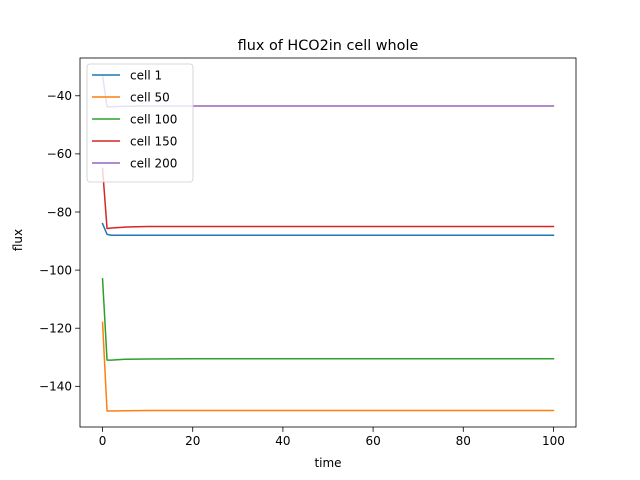 The width and height of the screenshot is (640, 480). Describe the element at coordinates (328, 46) in the screenshot. I see `chart-title: flux of HCO2in cell whole` at that location.